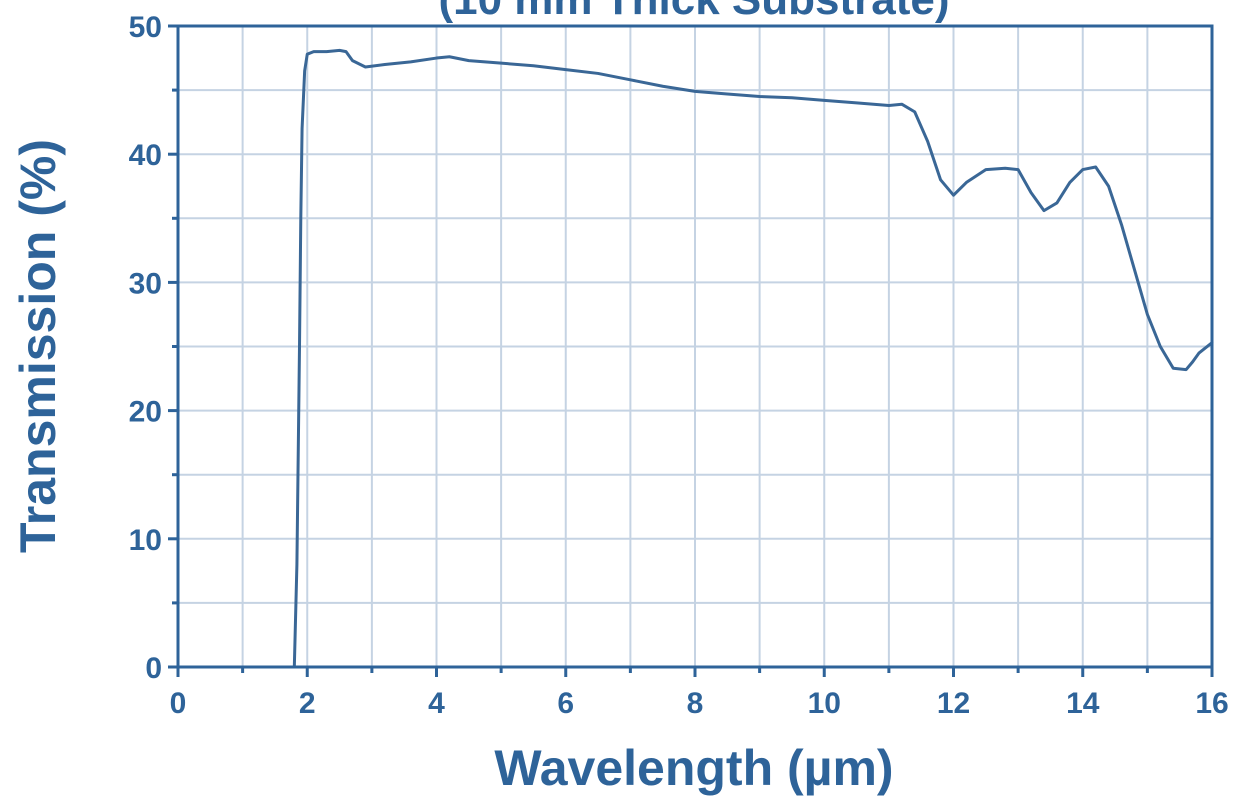 This screenshot has height=798, width=1246. What do you see at coordinates (824, 703) in the screenshot?
I see `x-tick-label: 10` at bounding box center [824, 703].